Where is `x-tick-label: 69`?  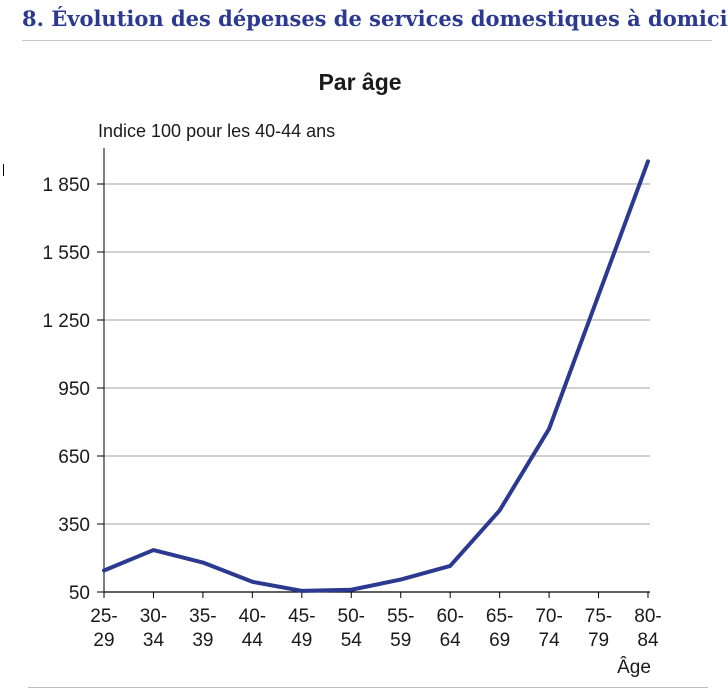 x-tick-label: 69 is located at coordinates (499, 640).